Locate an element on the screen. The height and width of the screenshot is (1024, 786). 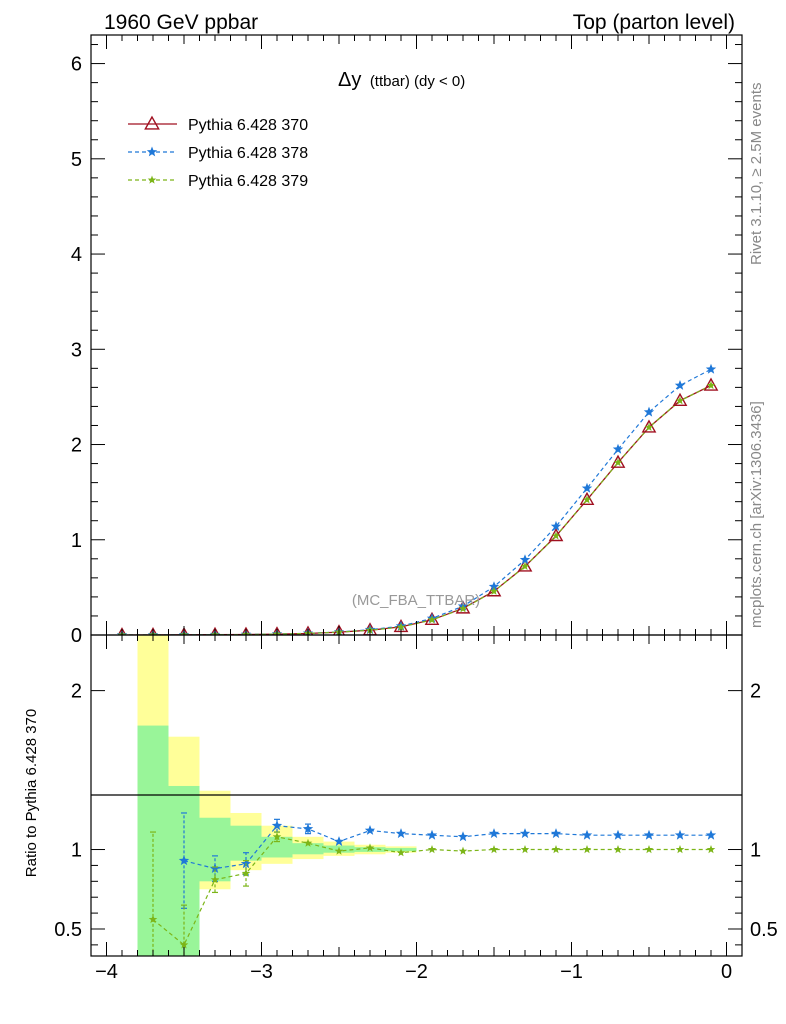
main-ytick-label: 2 is located at coordinates (76, 446).